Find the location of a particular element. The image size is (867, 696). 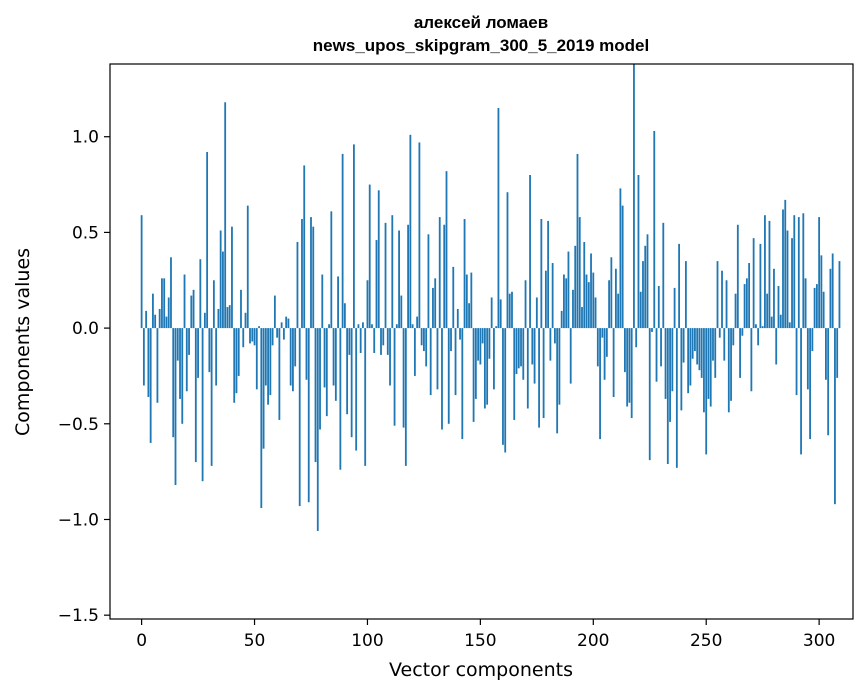

y-tick-label-5: 1.0 is located at coordinates (85, 138).